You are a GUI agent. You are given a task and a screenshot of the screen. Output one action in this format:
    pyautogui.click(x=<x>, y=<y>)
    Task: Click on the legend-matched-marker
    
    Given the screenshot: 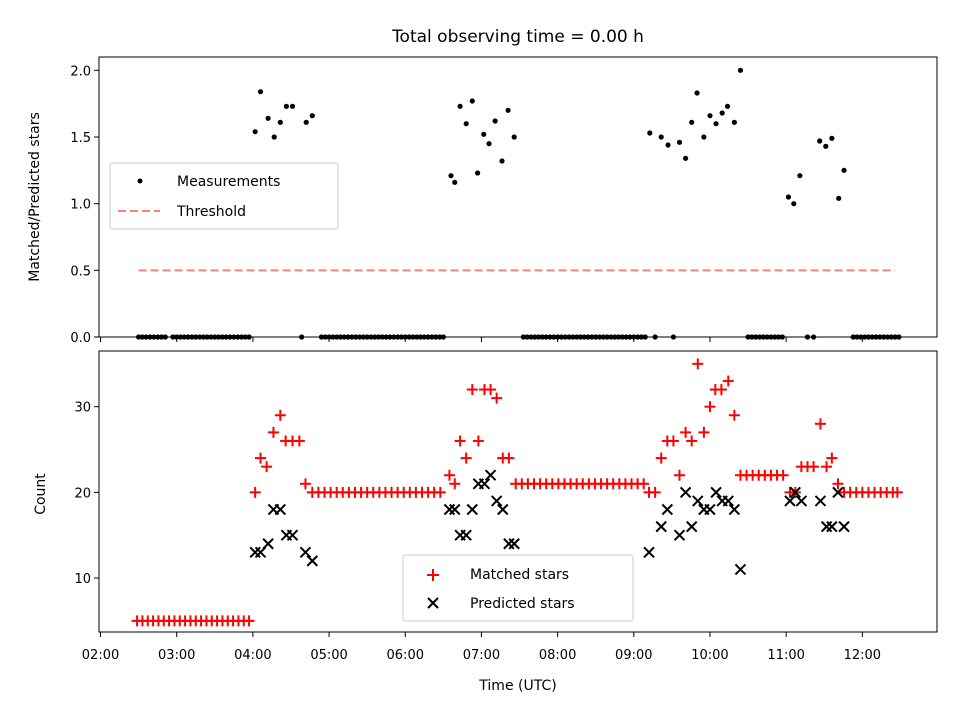 What is the action you would take?
    pyautogui.click(x=433, y=575)
    